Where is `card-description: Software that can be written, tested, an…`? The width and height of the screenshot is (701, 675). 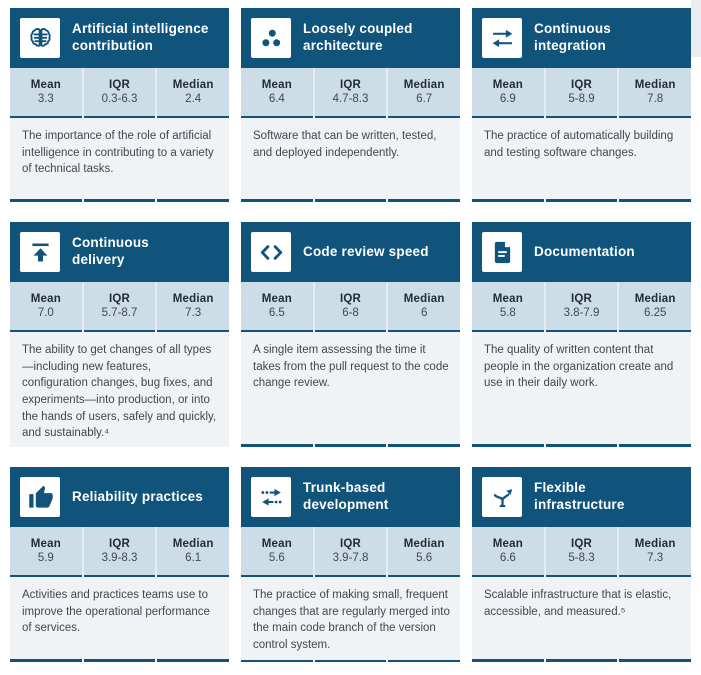
card-description: Software that can be written, tested, an… is located at coordinates (345, 144).